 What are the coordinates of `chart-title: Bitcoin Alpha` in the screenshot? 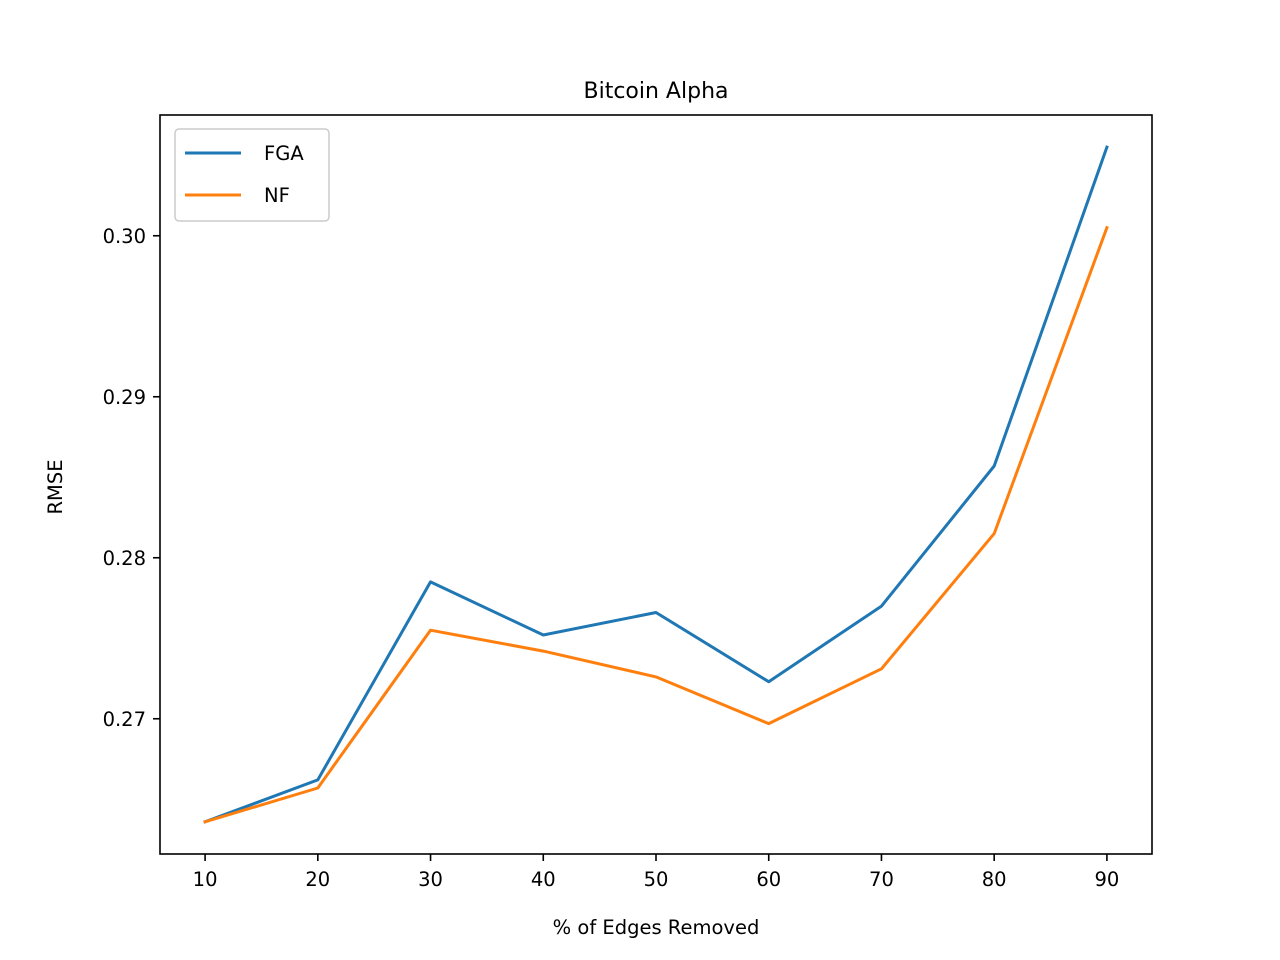 It's located at (656, 91).